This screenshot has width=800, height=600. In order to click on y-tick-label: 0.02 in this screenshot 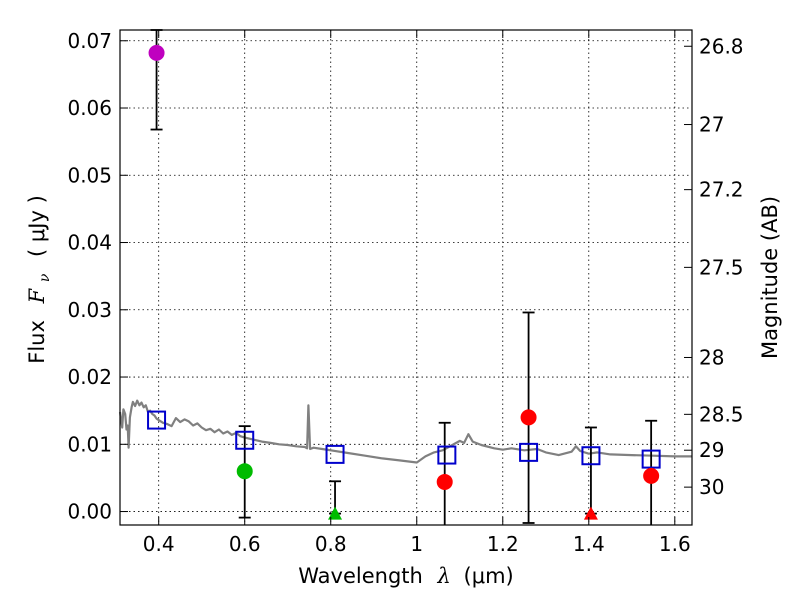, I will do `click(89, 377)`.